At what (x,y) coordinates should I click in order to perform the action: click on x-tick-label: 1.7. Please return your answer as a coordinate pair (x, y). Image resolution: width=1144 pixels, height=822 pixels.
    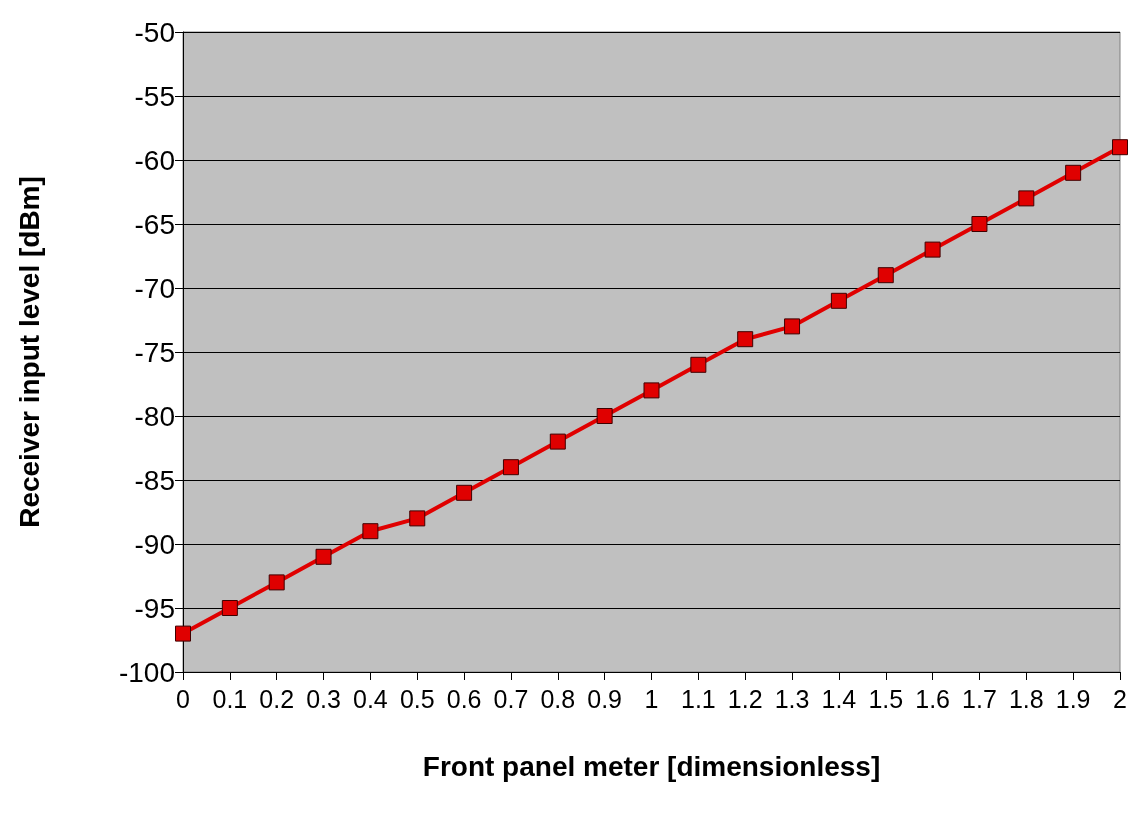
    Looking at the image, I should click on (979, 698).